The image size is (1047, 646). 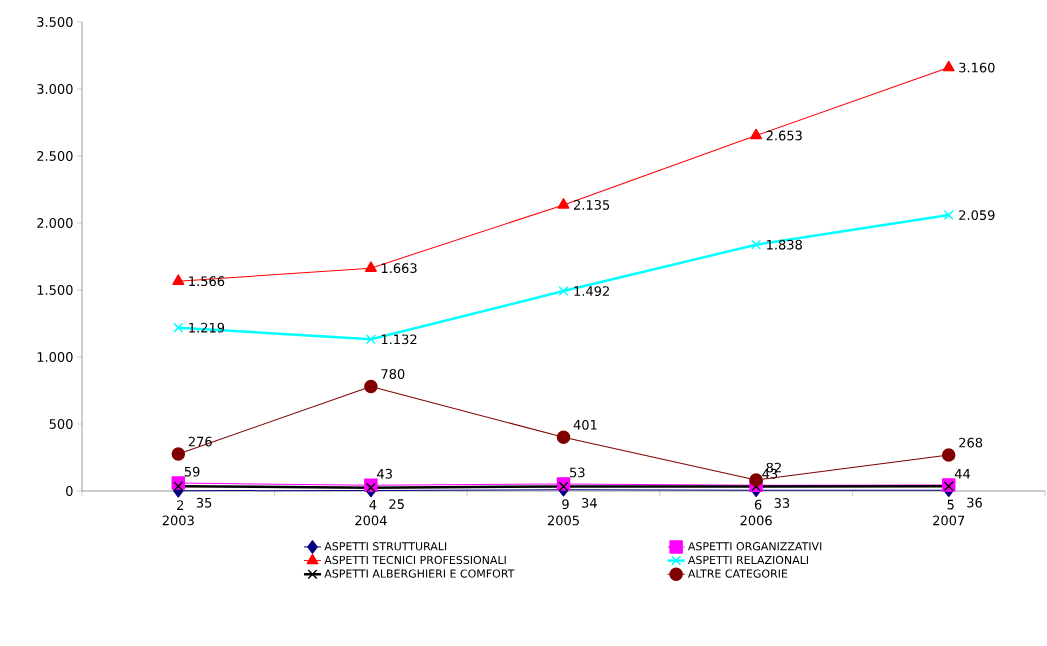 I want to click on y-tick-label: 3.500, so click(x=55, y=22).